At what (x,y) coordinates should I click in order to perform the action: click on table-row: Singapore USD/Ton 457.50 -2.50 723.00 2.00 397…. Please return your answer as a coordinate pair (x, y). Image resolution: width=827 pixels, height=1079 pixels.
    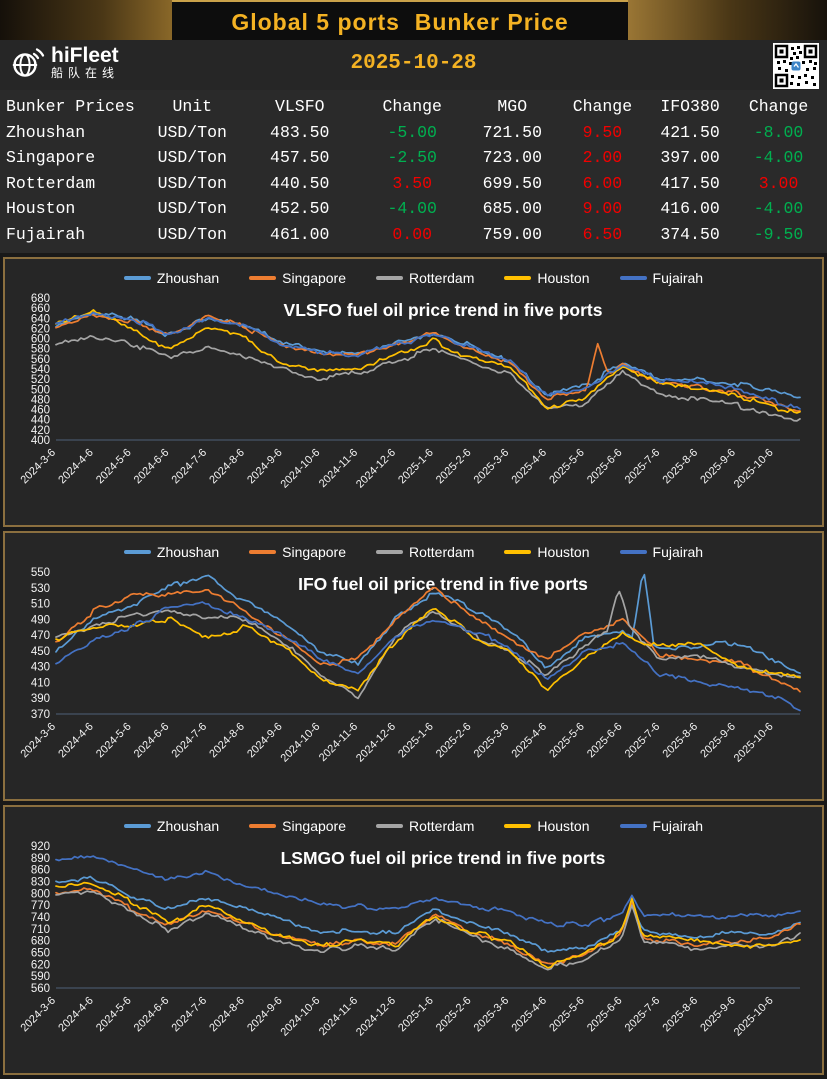
    Looking at the image, I should click on (413, 158).